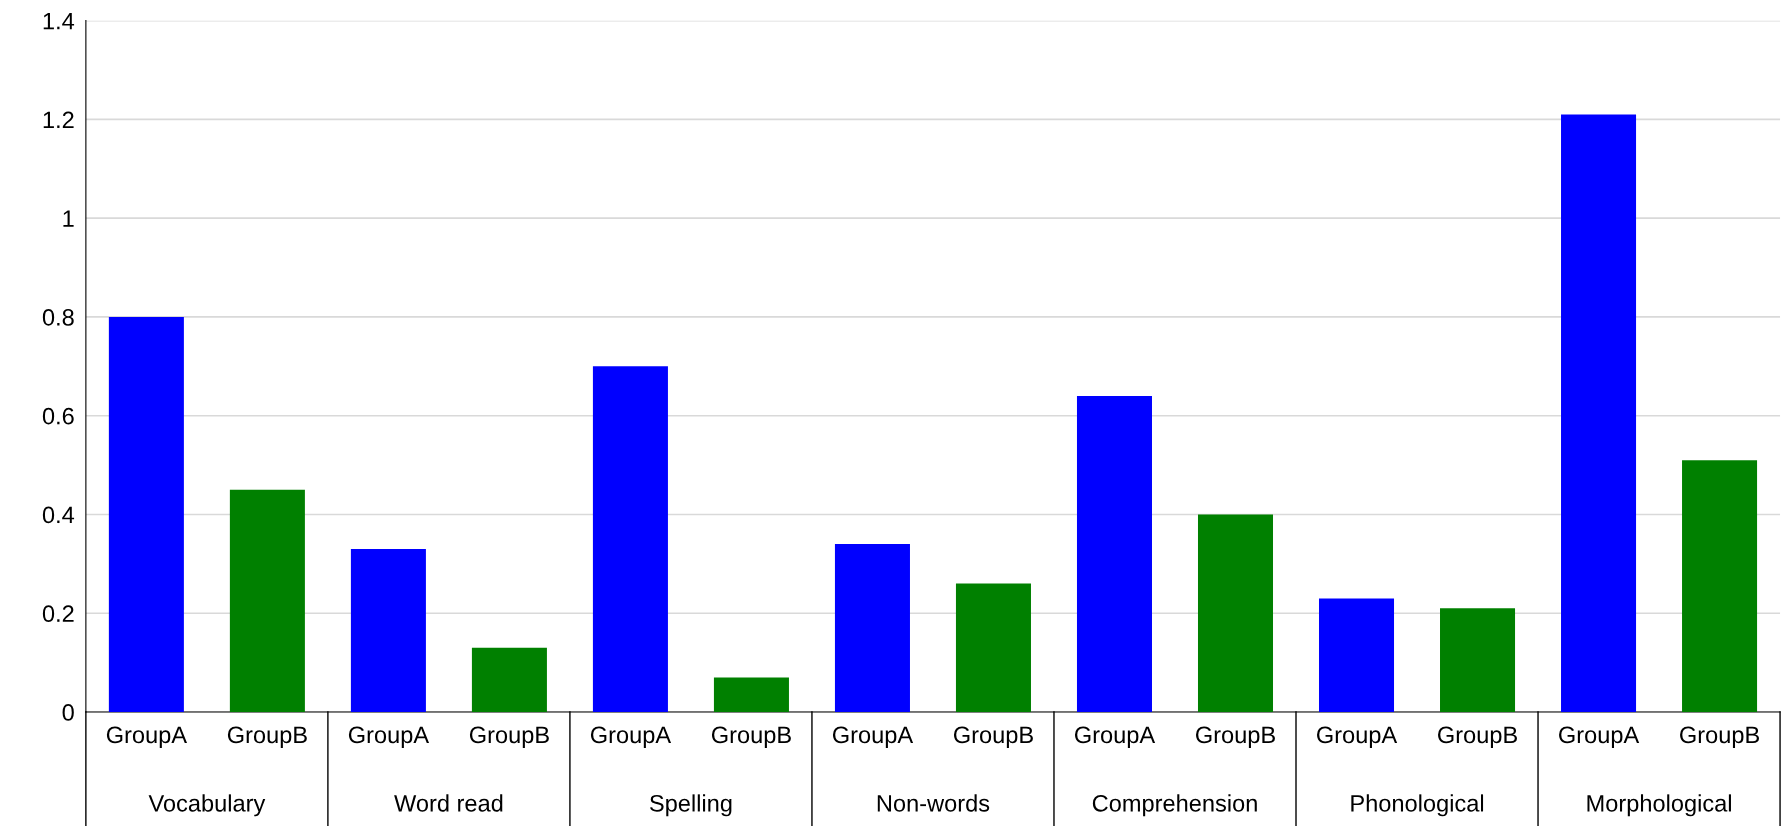  What do you see at coordinates (448, 803) in the screenshot?
I see `text: Word read` at bounding box center [448, 803].